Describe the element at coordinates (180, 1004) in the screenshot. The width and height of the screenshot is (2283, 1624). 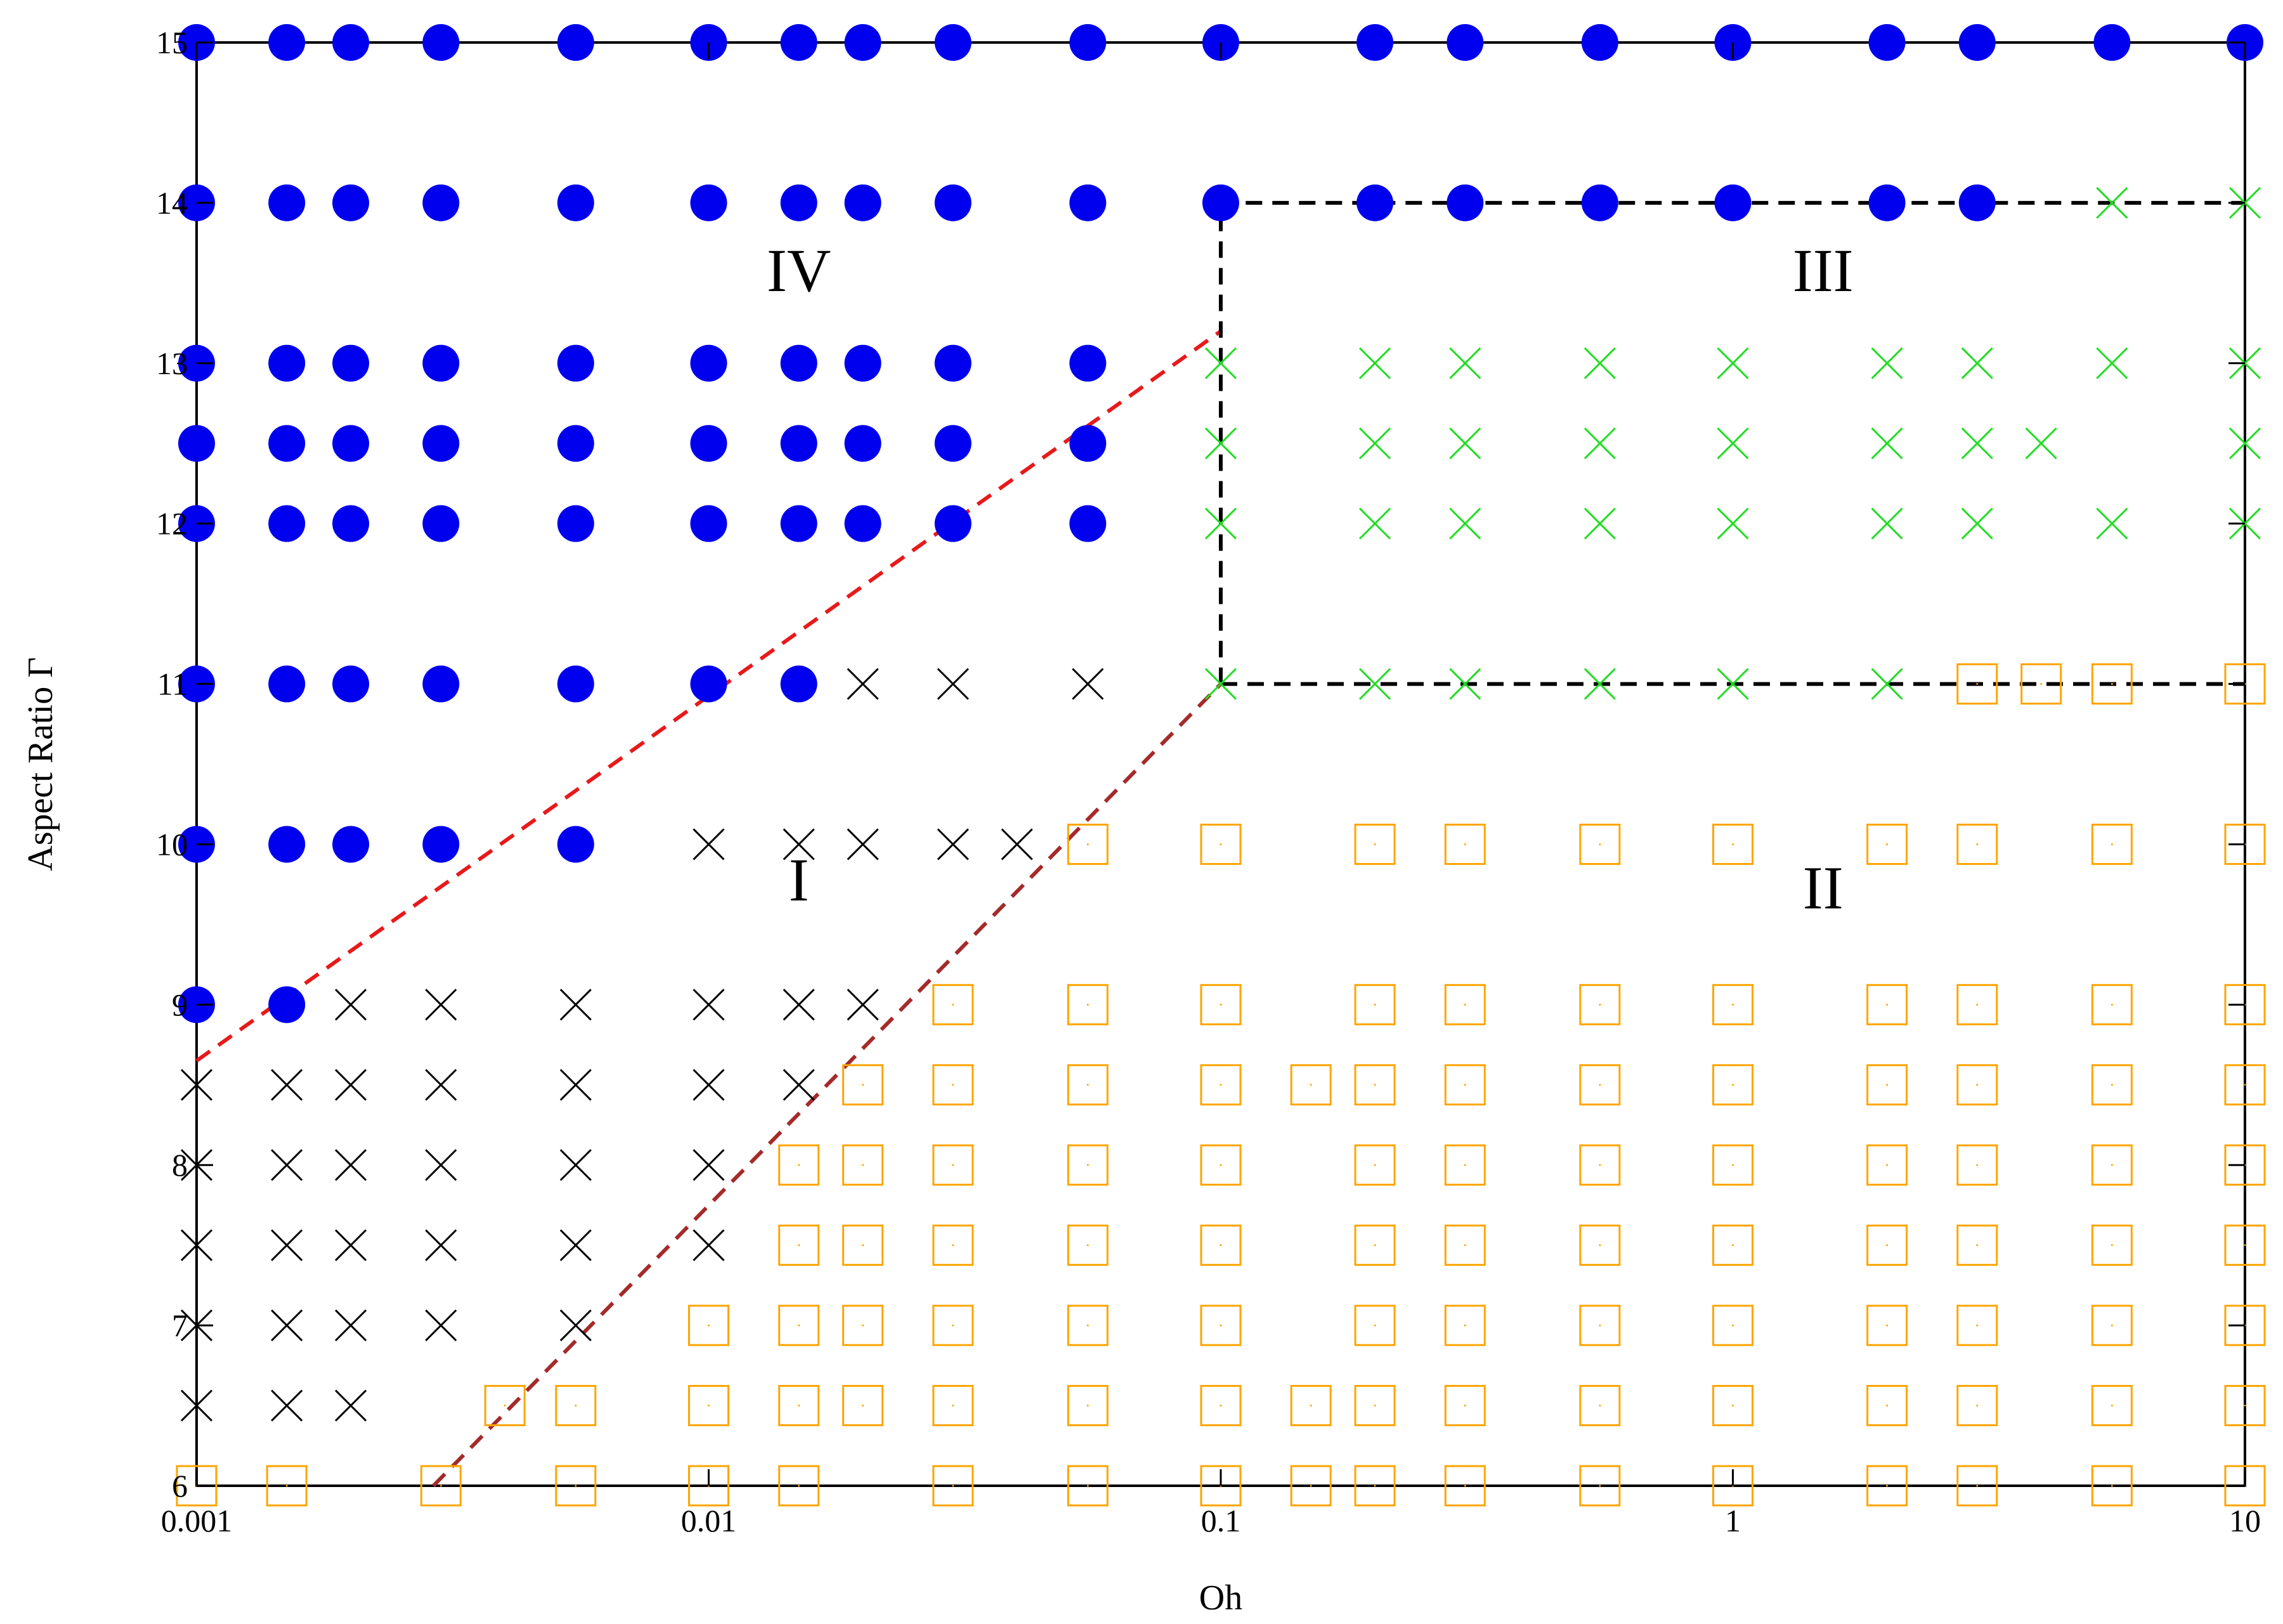
I see `y-tick-label: 9` at that location.